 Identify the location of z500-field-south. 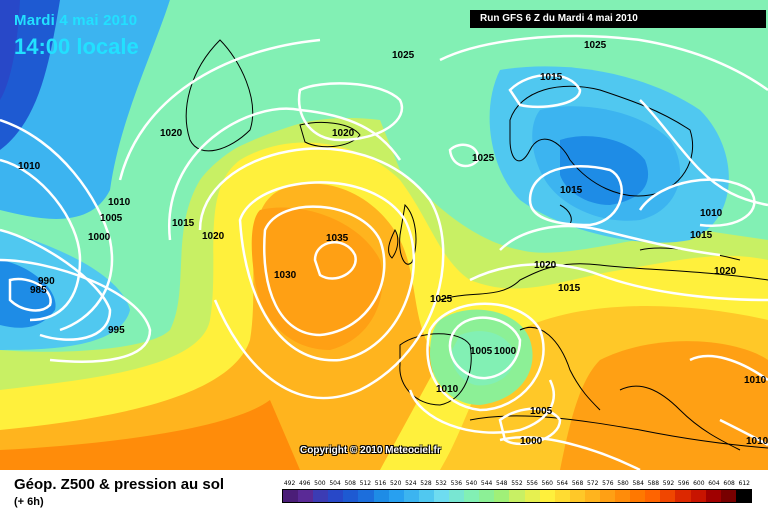
(150, 435).